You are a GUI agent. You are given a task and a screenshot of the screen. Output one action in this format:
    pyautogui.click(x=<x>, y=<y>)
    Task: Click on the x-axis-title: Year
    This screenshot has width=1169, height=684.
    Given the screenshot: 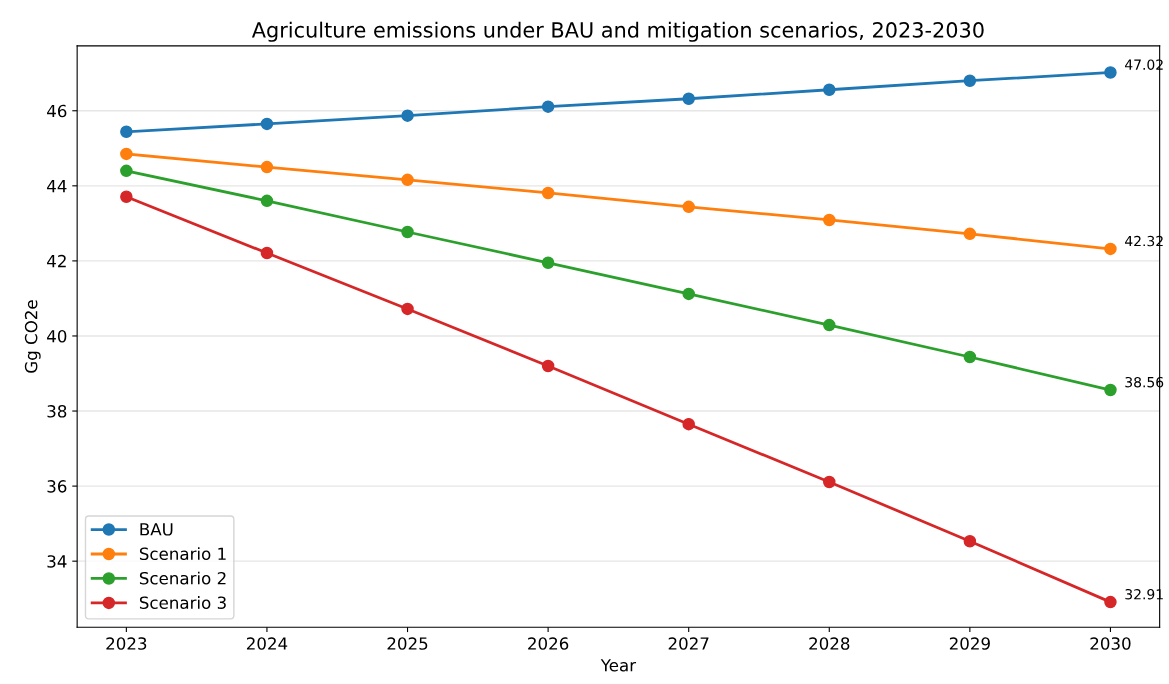 What is the action you would take?
    pyautogui.click(x=618, y=665)
    